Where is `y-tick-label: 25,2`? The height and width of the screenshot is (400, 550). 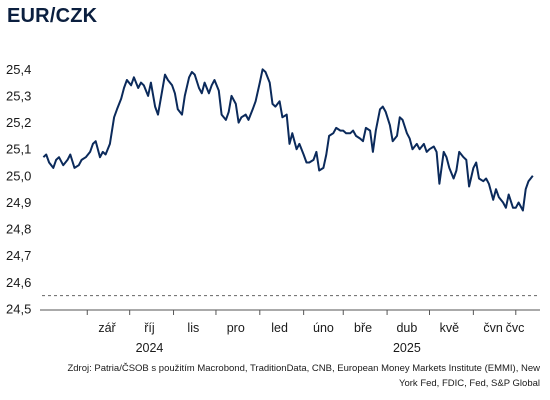 y-tick-label: 25,2 is located at coordinates (18, 122).